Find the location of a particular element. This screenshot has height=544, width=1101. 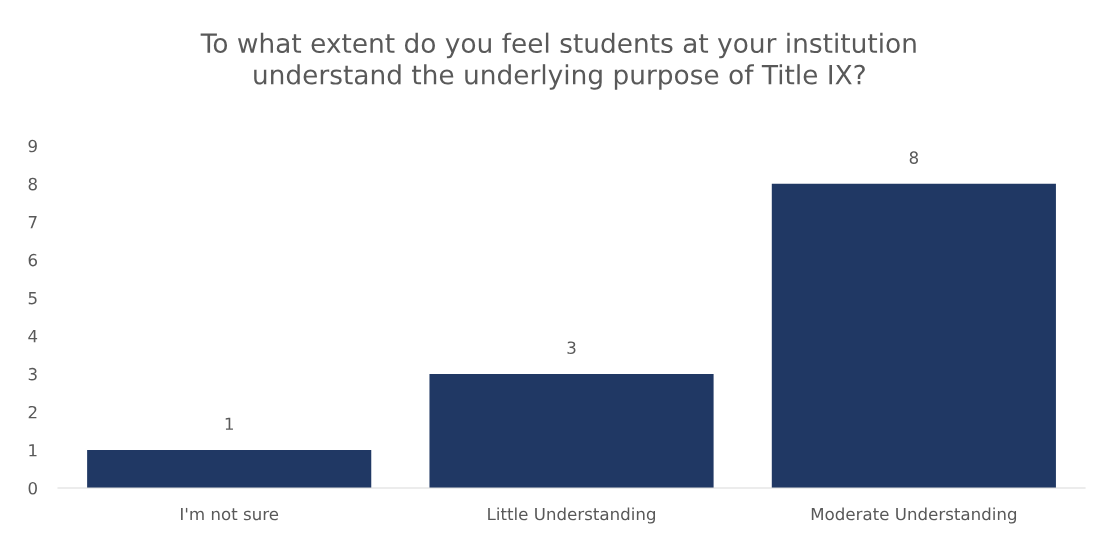

y-tick-label: 7 is located at coordinates (32, 222).